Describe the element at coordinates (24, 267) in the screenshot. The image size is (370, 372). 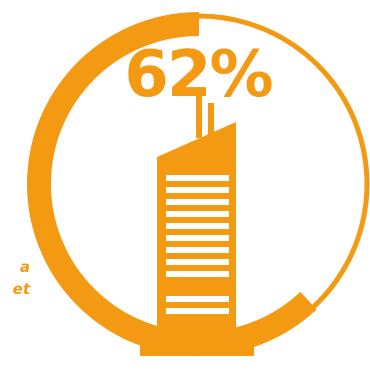
I see `side-text-line-1: a` at that location.